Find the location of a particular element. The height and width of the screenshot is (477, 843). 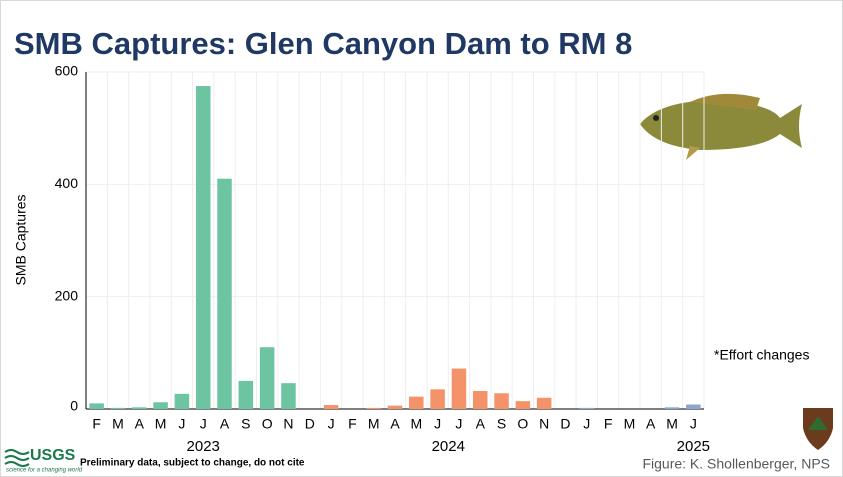

fish-body is located at coordinates (721, 125).